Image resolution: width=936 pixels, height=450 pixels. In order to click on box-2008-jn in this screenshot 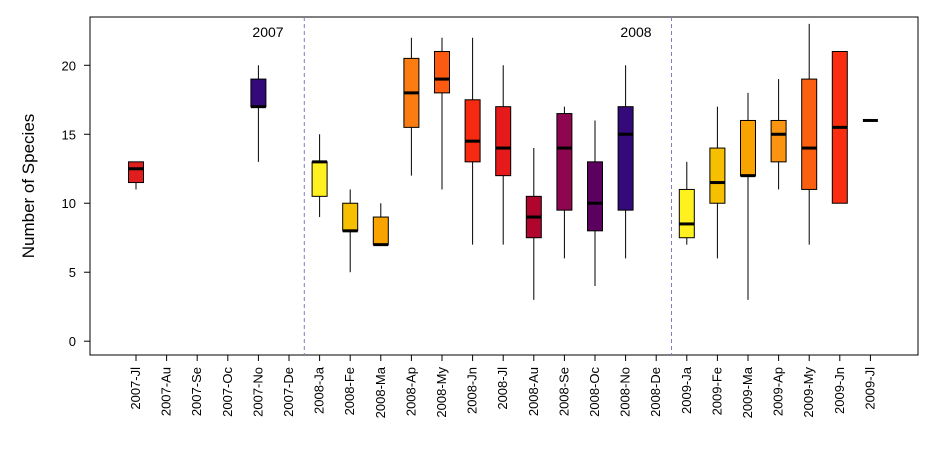, I will do `click(472, 141)`.